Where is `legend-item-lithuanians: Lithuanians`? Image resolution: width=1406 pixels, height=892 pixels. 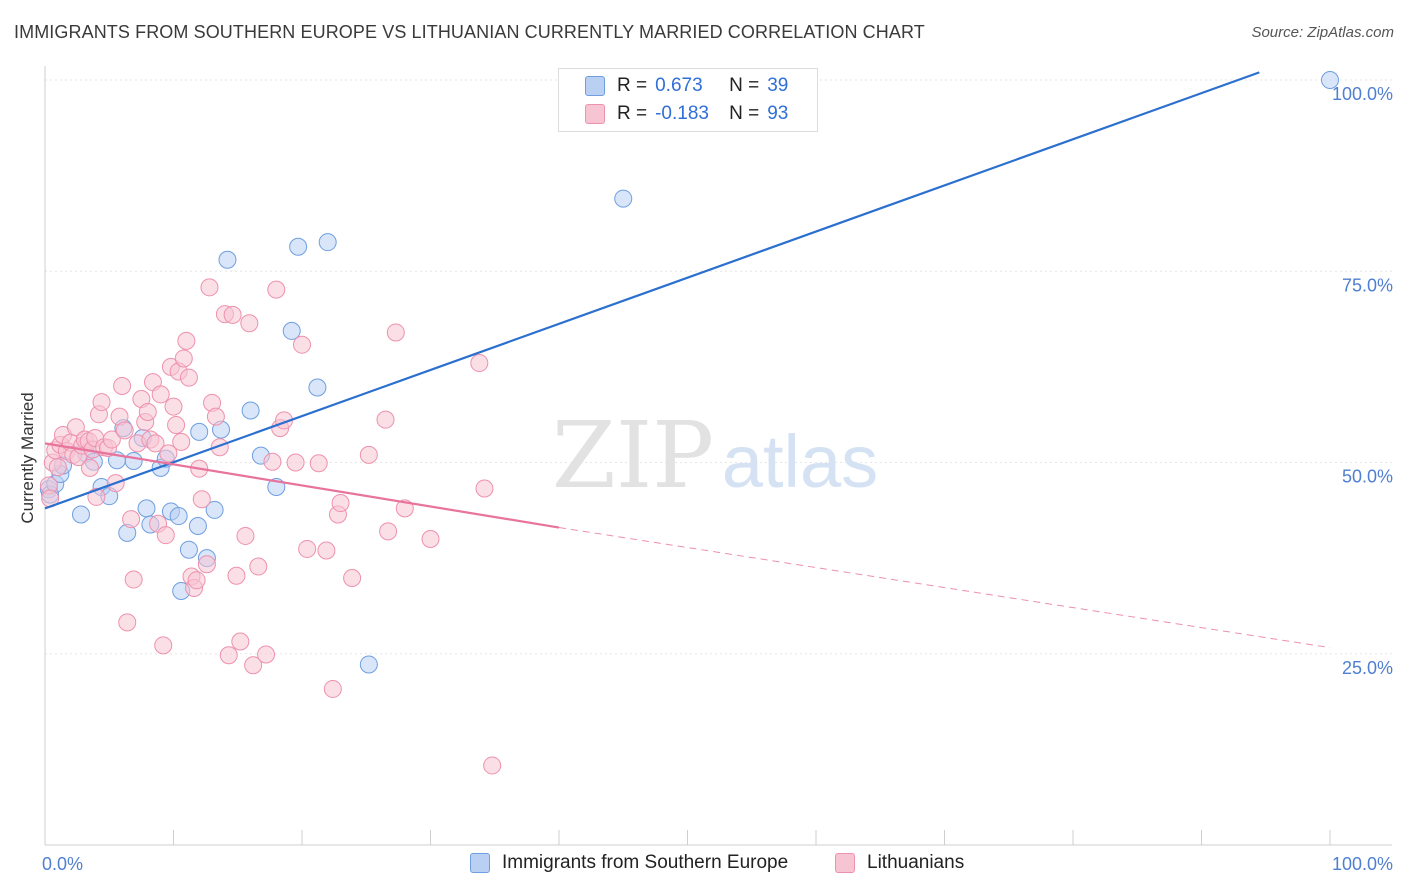
legend-item-lithuanians: Lithuanians is located at coordinates (899, 863).